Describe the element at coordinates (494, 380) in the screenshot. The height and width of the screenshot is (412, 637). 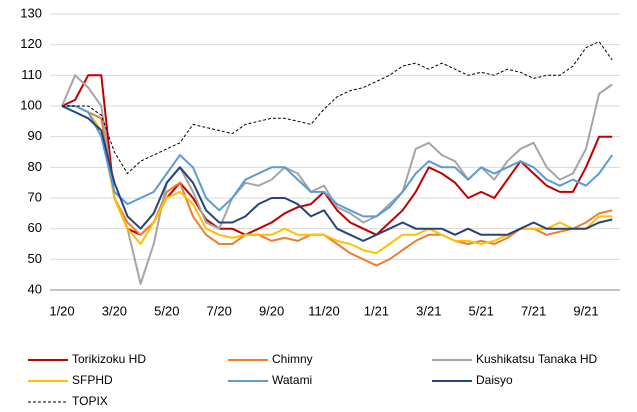
I see `legend-label: Daisyo` at that location.